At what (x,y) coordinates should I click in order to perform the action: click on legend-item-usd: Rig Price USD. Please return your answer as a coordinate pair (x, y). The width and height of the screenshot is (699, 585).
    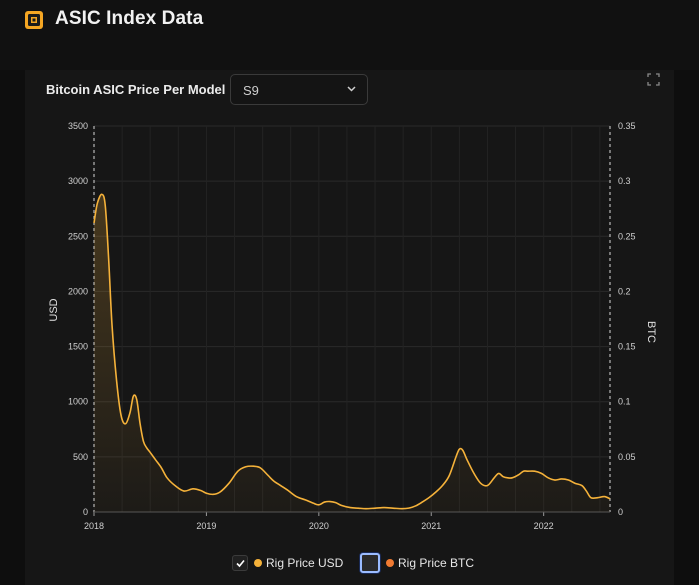
    Looking at the image, I should click on (287, 563).